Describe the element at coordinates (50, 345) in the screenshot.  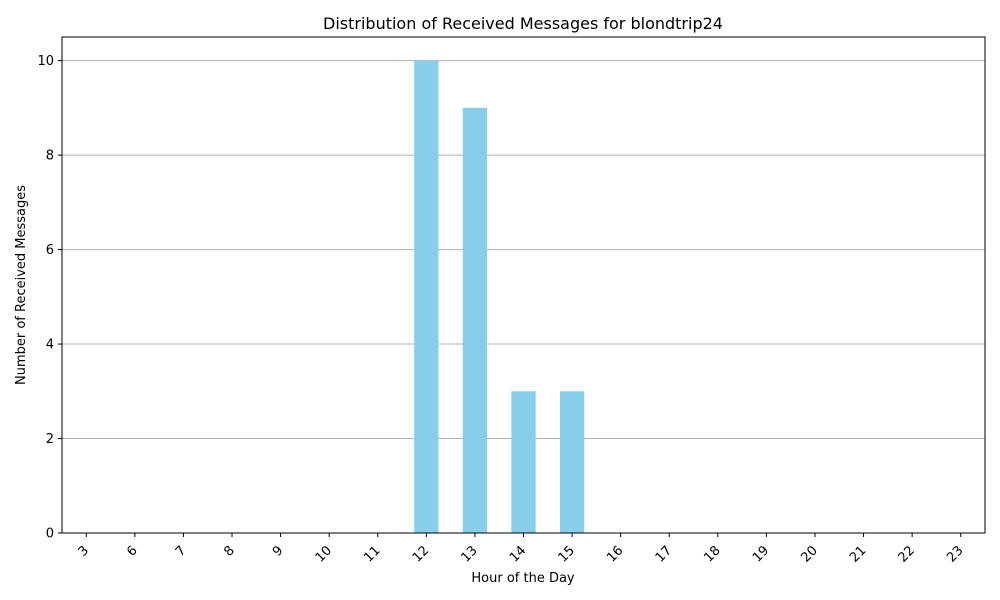
I see `y-tick-label: 4` at that location.